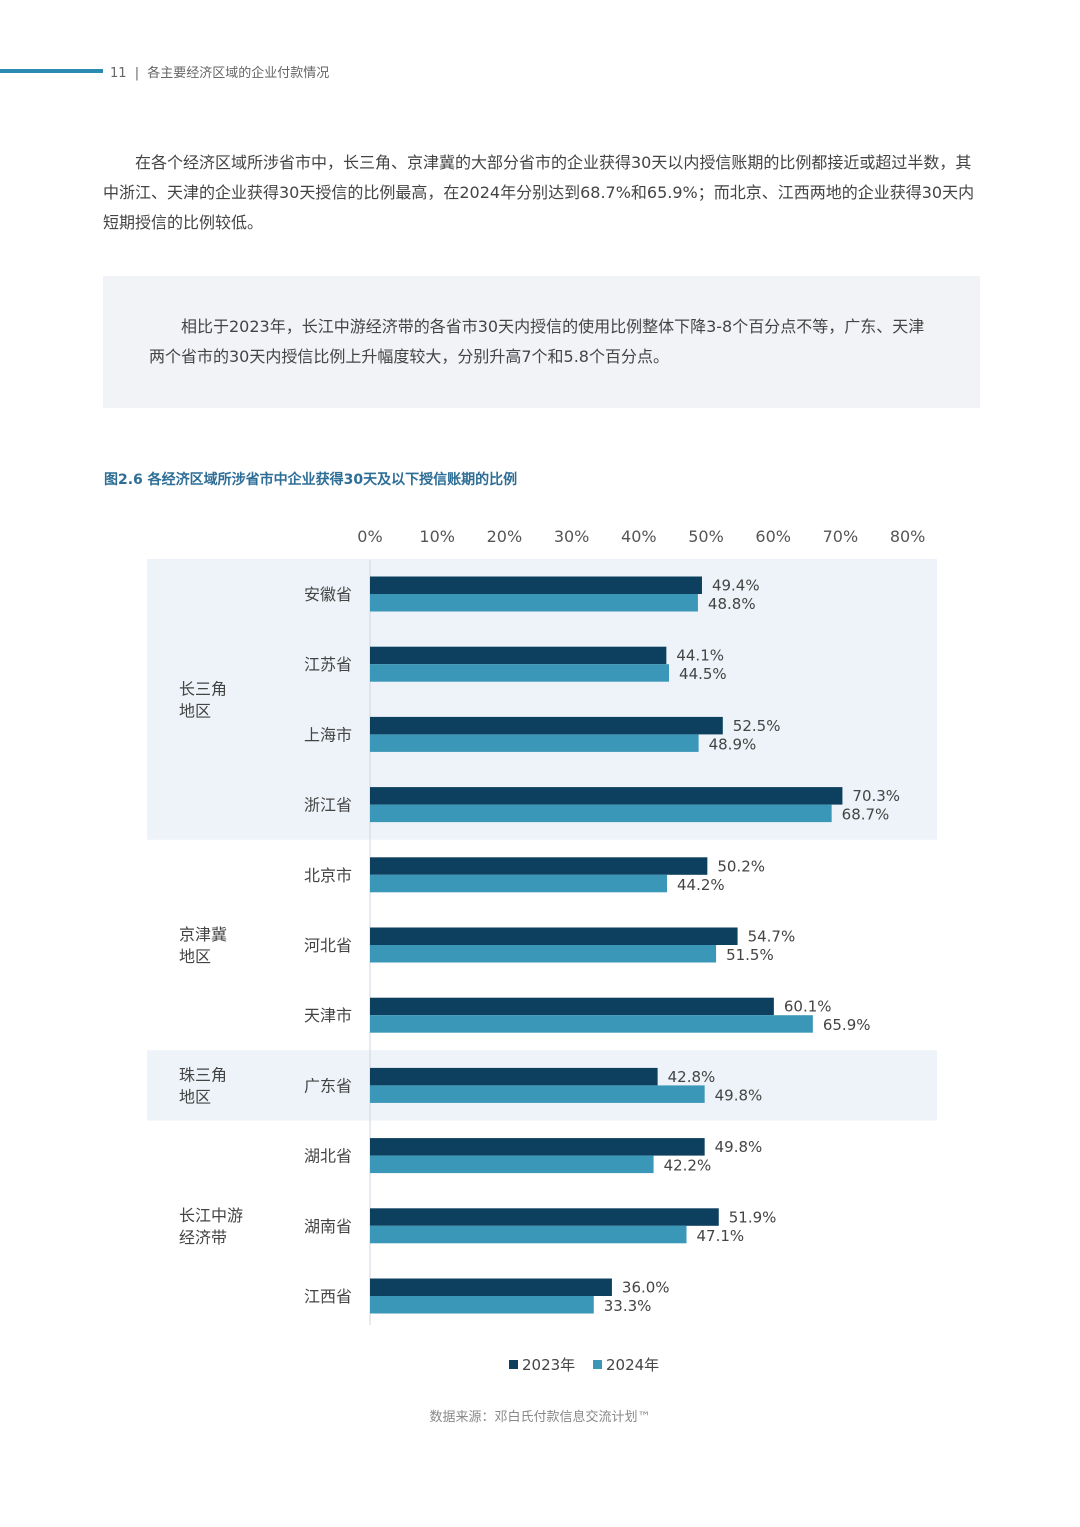  What do you see at coordinates (328, 1226) in the screenshot?
I see `category-label: 湖南省` at bounding box center [328, 1226].